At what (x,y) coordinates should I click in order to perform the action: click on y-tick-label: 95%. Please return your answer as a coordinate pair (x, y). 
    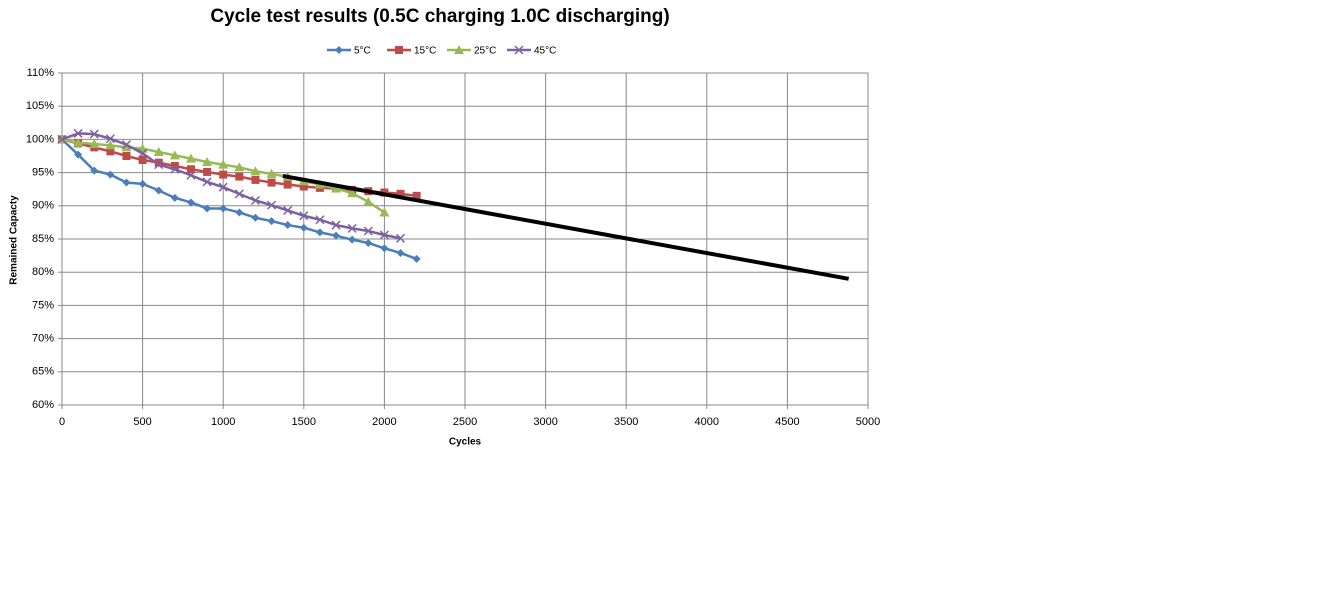
    Looking at the image, I should click on (43, 173).